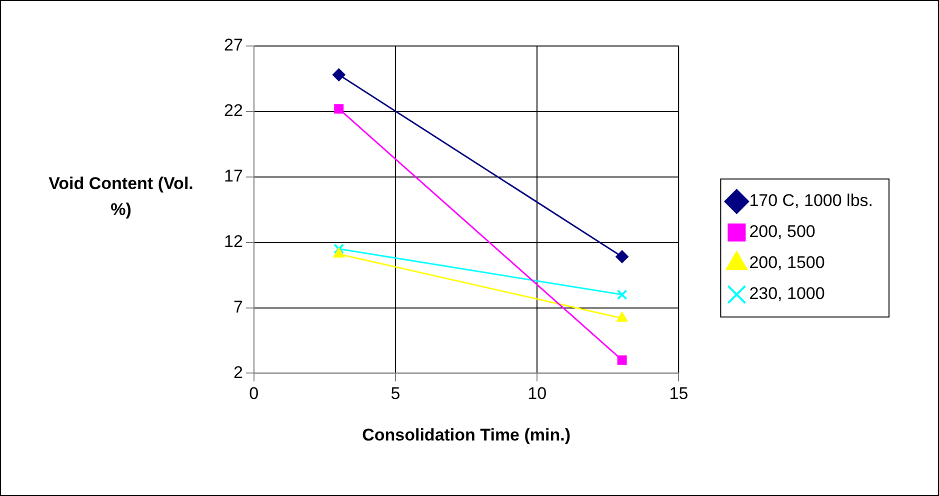 The height and width of the screenshot is (496, 939). Describe the element at coordinates (254, 394) in the screenshot. I see `x-tick-label: 0` at that location.